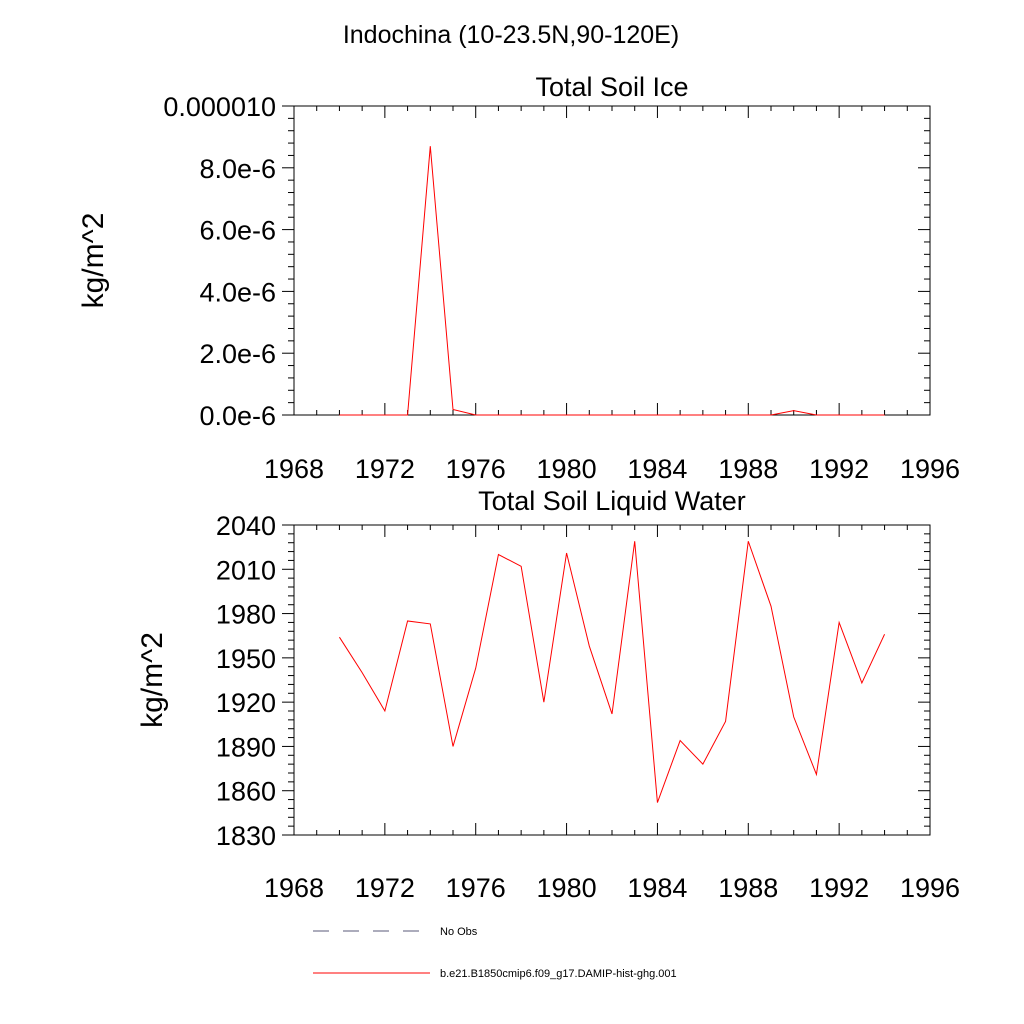  What do you see at coordinates (237, 292) in the screenshot?
I see `y-tick-label: 4.0e-6` at bounding box center [237, 292].